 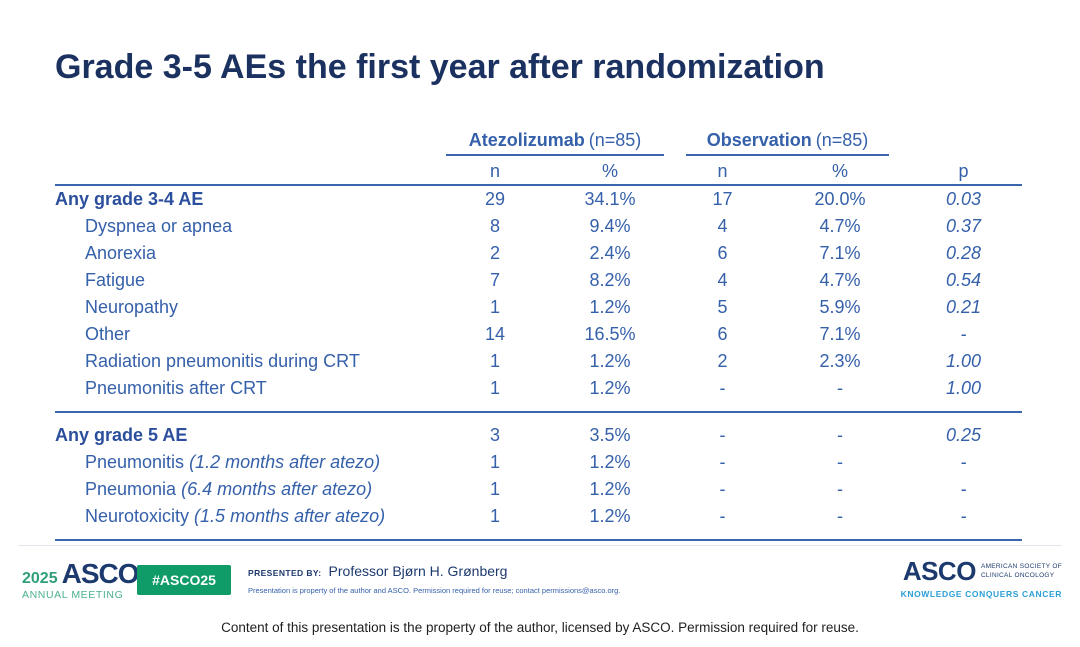 I want to click on group-header-atezolizumab-n: (n=85), so click(x=615, y=140).